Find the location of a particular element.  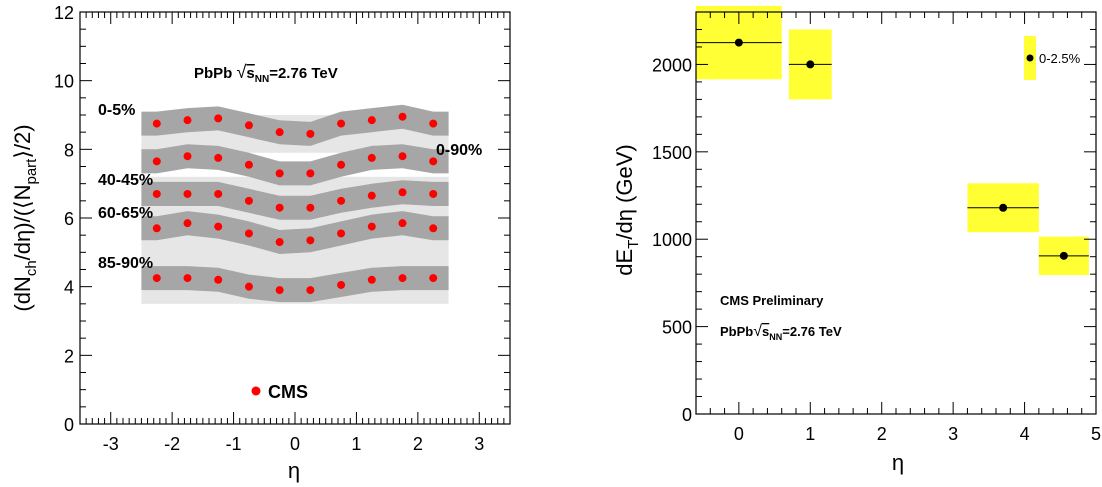

left-data-points is located at coordinates (295, 203).